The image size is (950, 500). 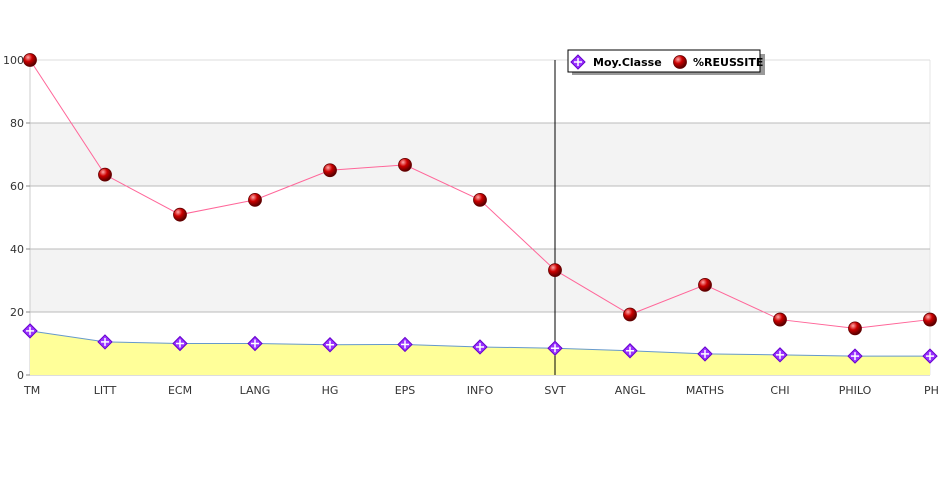 What do you see at coordinates (779, 390) in the screenshot?
I see `x-tick-label: CHI` at bounding box center [779, 390].